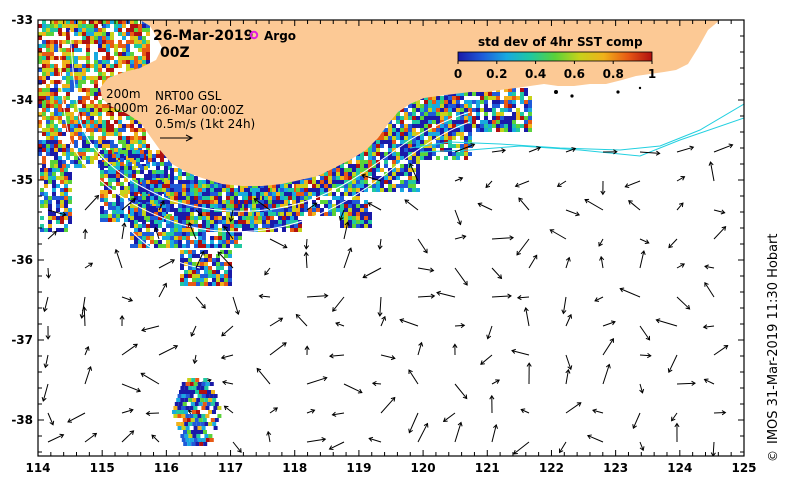 The image size is (790, 492). Describe the element at coordinates (598, 92) in the screenshot. I see `coastal-islands` at that location.